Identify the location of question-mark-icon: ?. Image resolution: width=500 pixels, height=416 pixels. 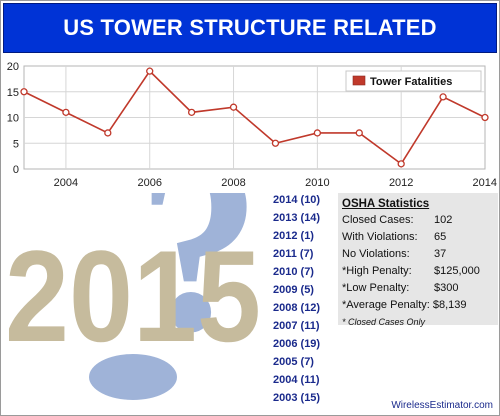
(199, 288).